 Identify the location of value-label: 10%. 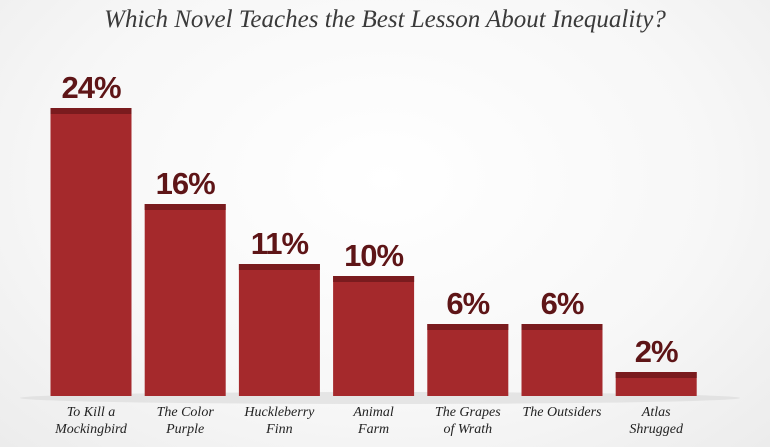
(373, 255).